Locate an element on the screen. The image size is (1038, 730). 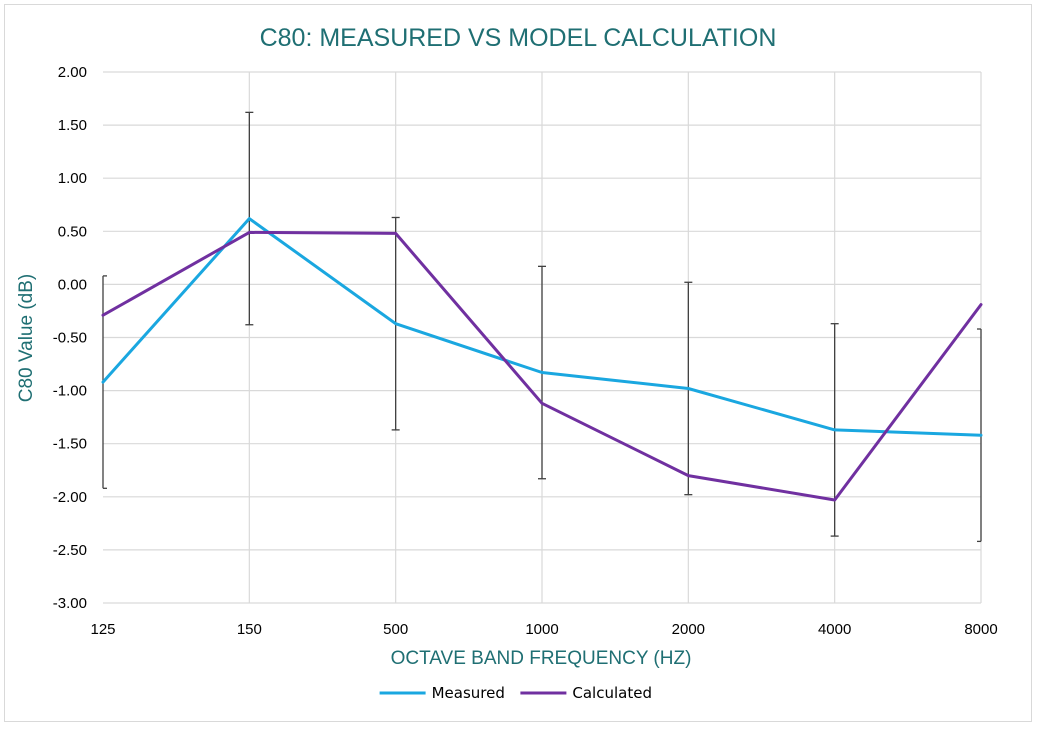
y-tick-label: -2.50 is located at coordinates (70, 550).